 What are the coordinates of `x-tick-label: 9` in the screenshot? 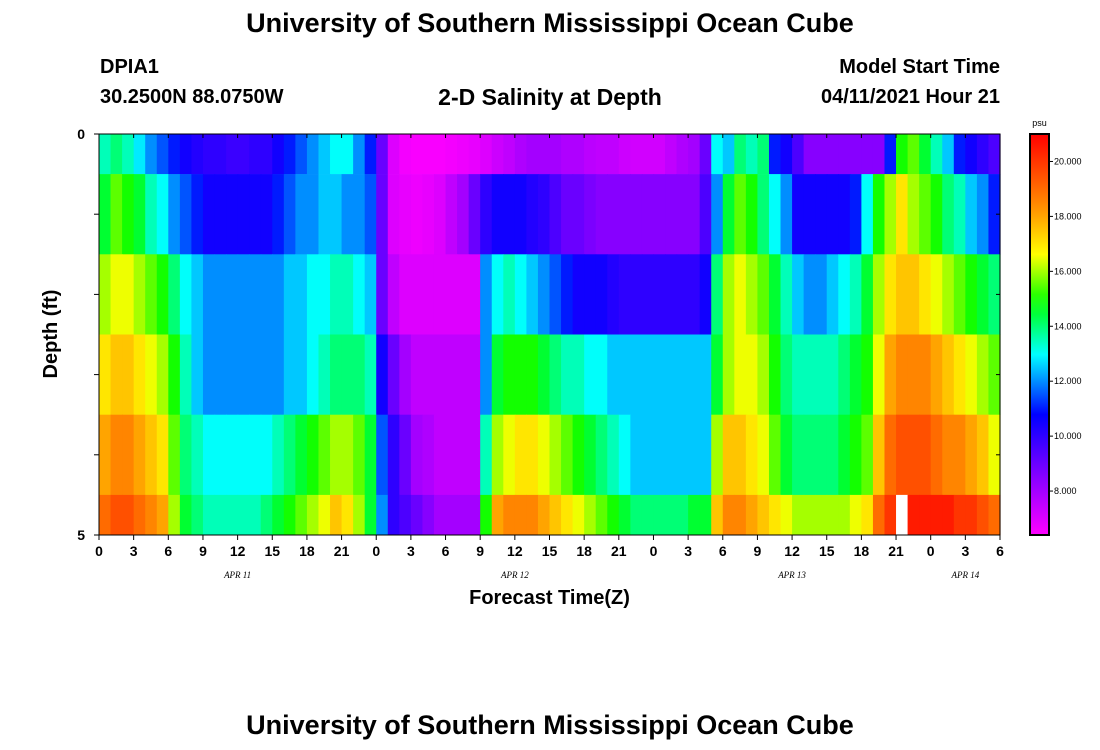 It's located at (758, 551).